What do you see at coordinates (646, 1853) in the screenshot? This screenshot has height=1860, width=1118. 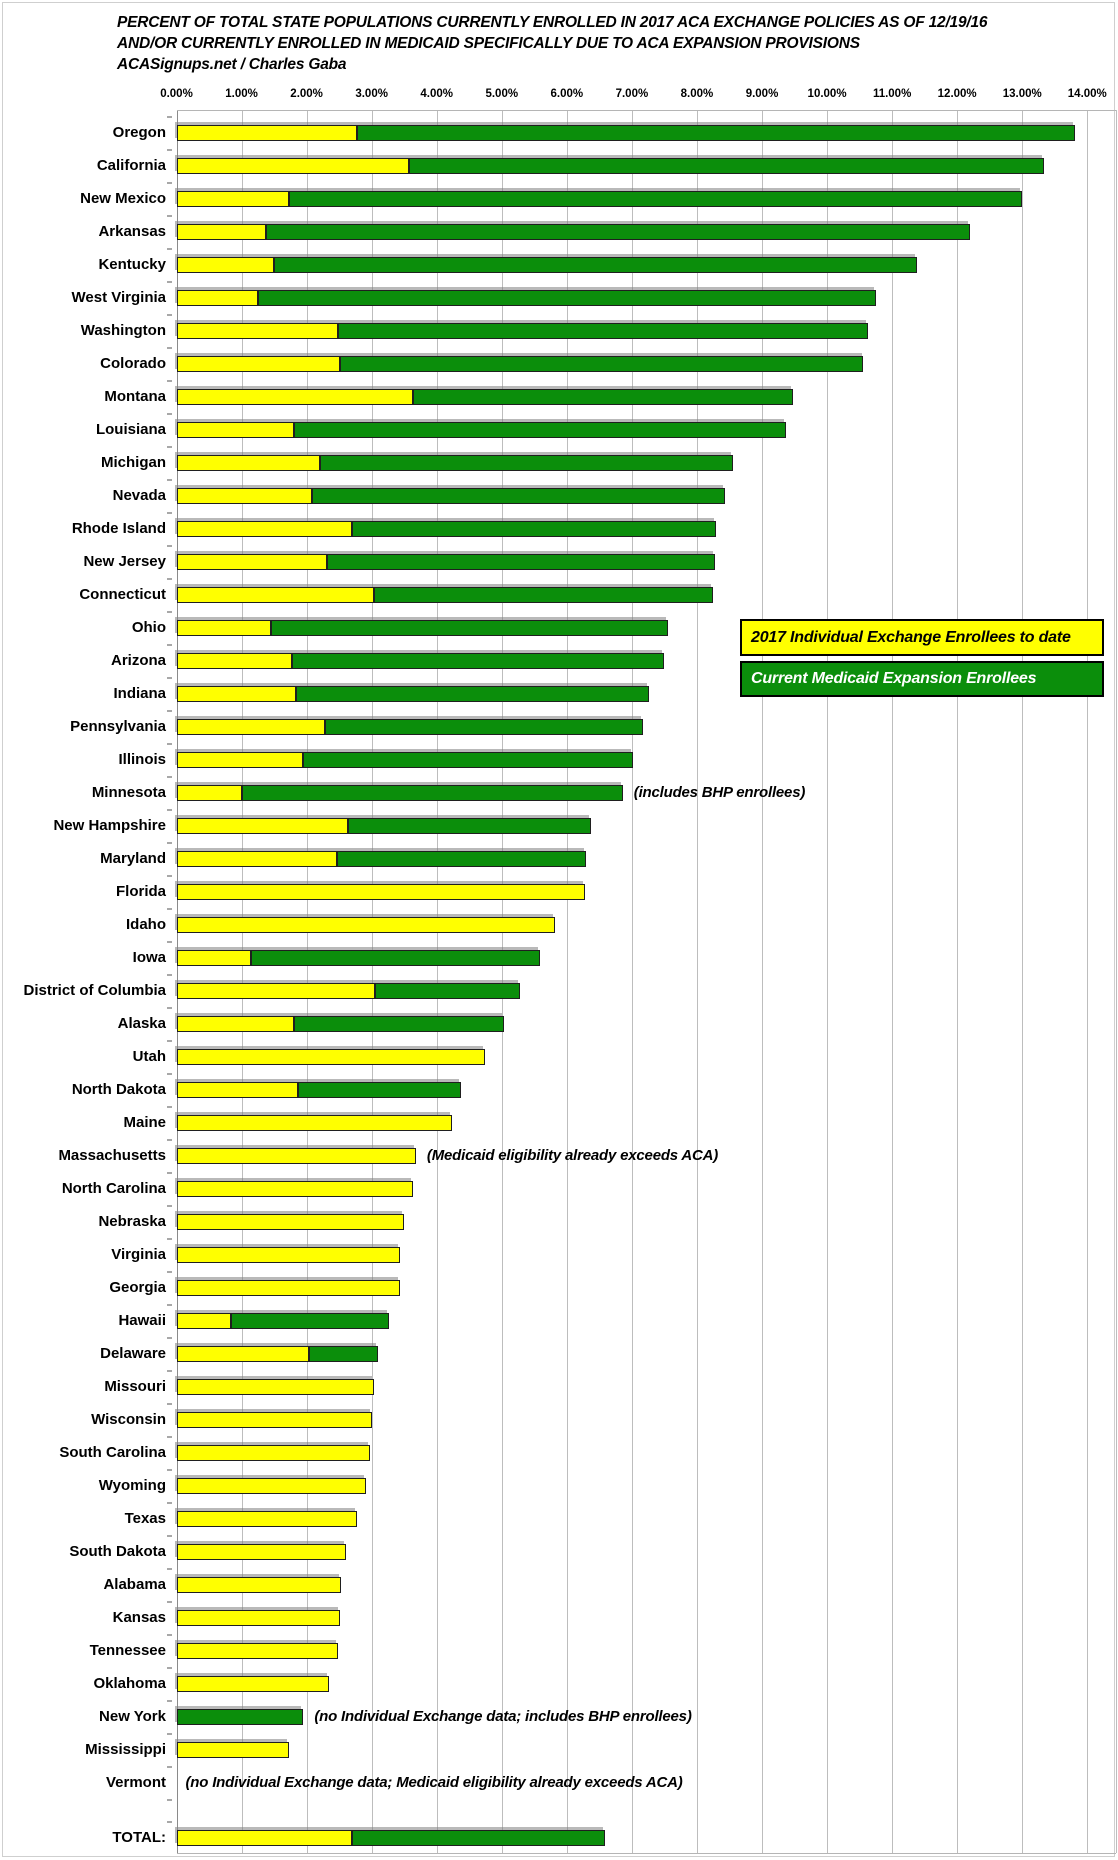 I see `plot-bottom-border` at bounding box center [646, 1853].